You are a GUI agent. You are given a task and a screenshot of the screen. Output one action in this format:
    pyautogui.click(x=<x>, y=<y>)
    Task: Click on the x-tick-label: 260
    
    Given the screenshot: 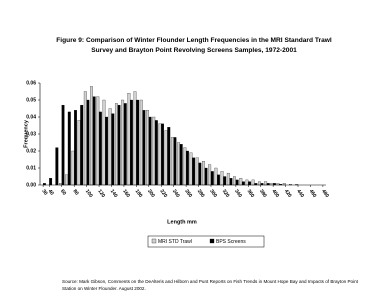 What is the action you would take?
    pyautogui.click(x=188, y=193)
    